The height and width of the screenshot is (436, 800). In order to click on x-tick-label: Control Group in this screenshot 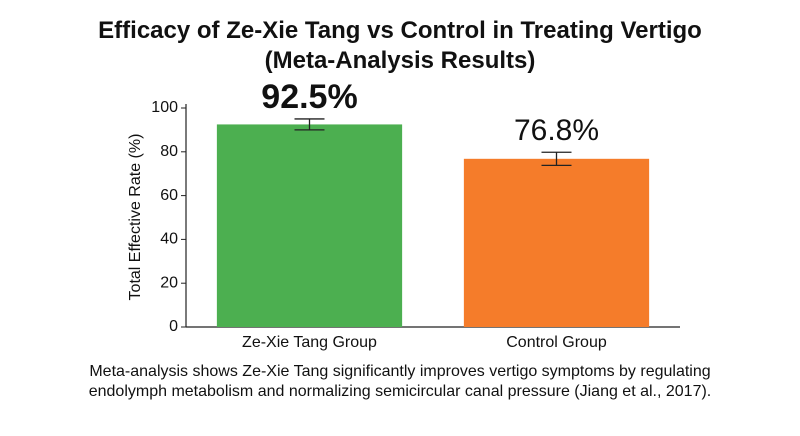, I will do `click(556, 342)`.